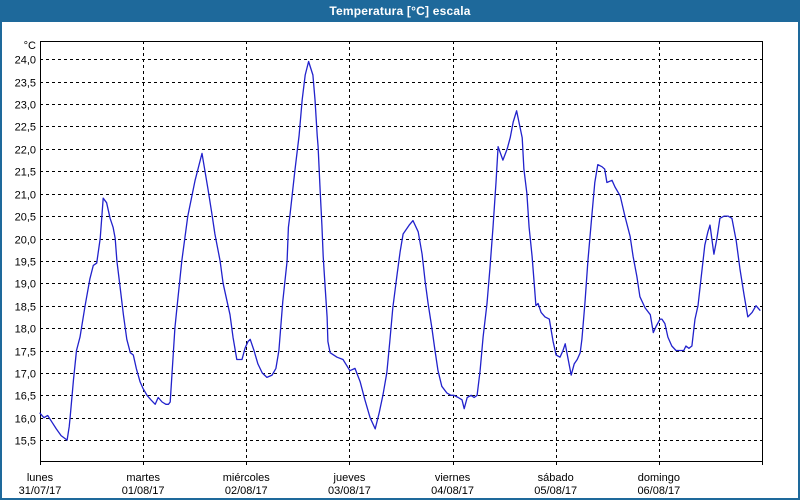 This screenshot has width=800, height=500. I want to click on y-axis-tick-label: 22,0, so click(25, 151).